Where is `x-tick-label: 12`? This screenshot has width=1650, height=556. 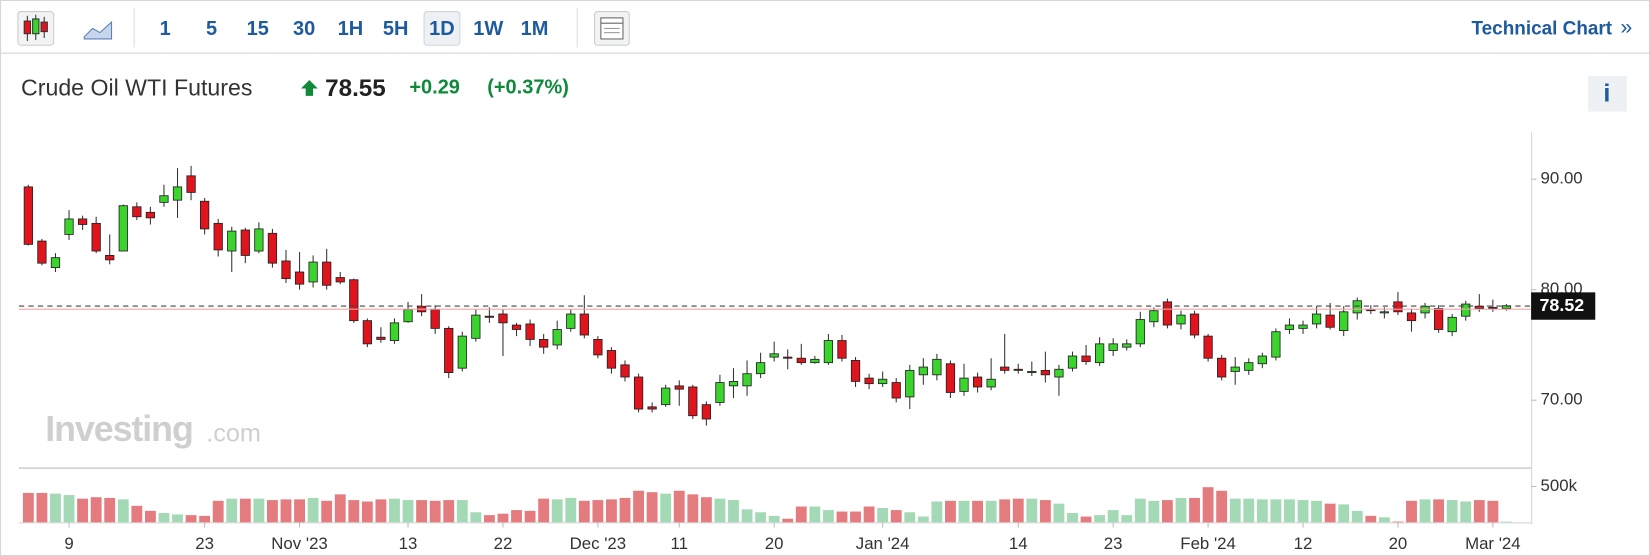
x-tick-label: 12 is located at coordinates (1303, 543).